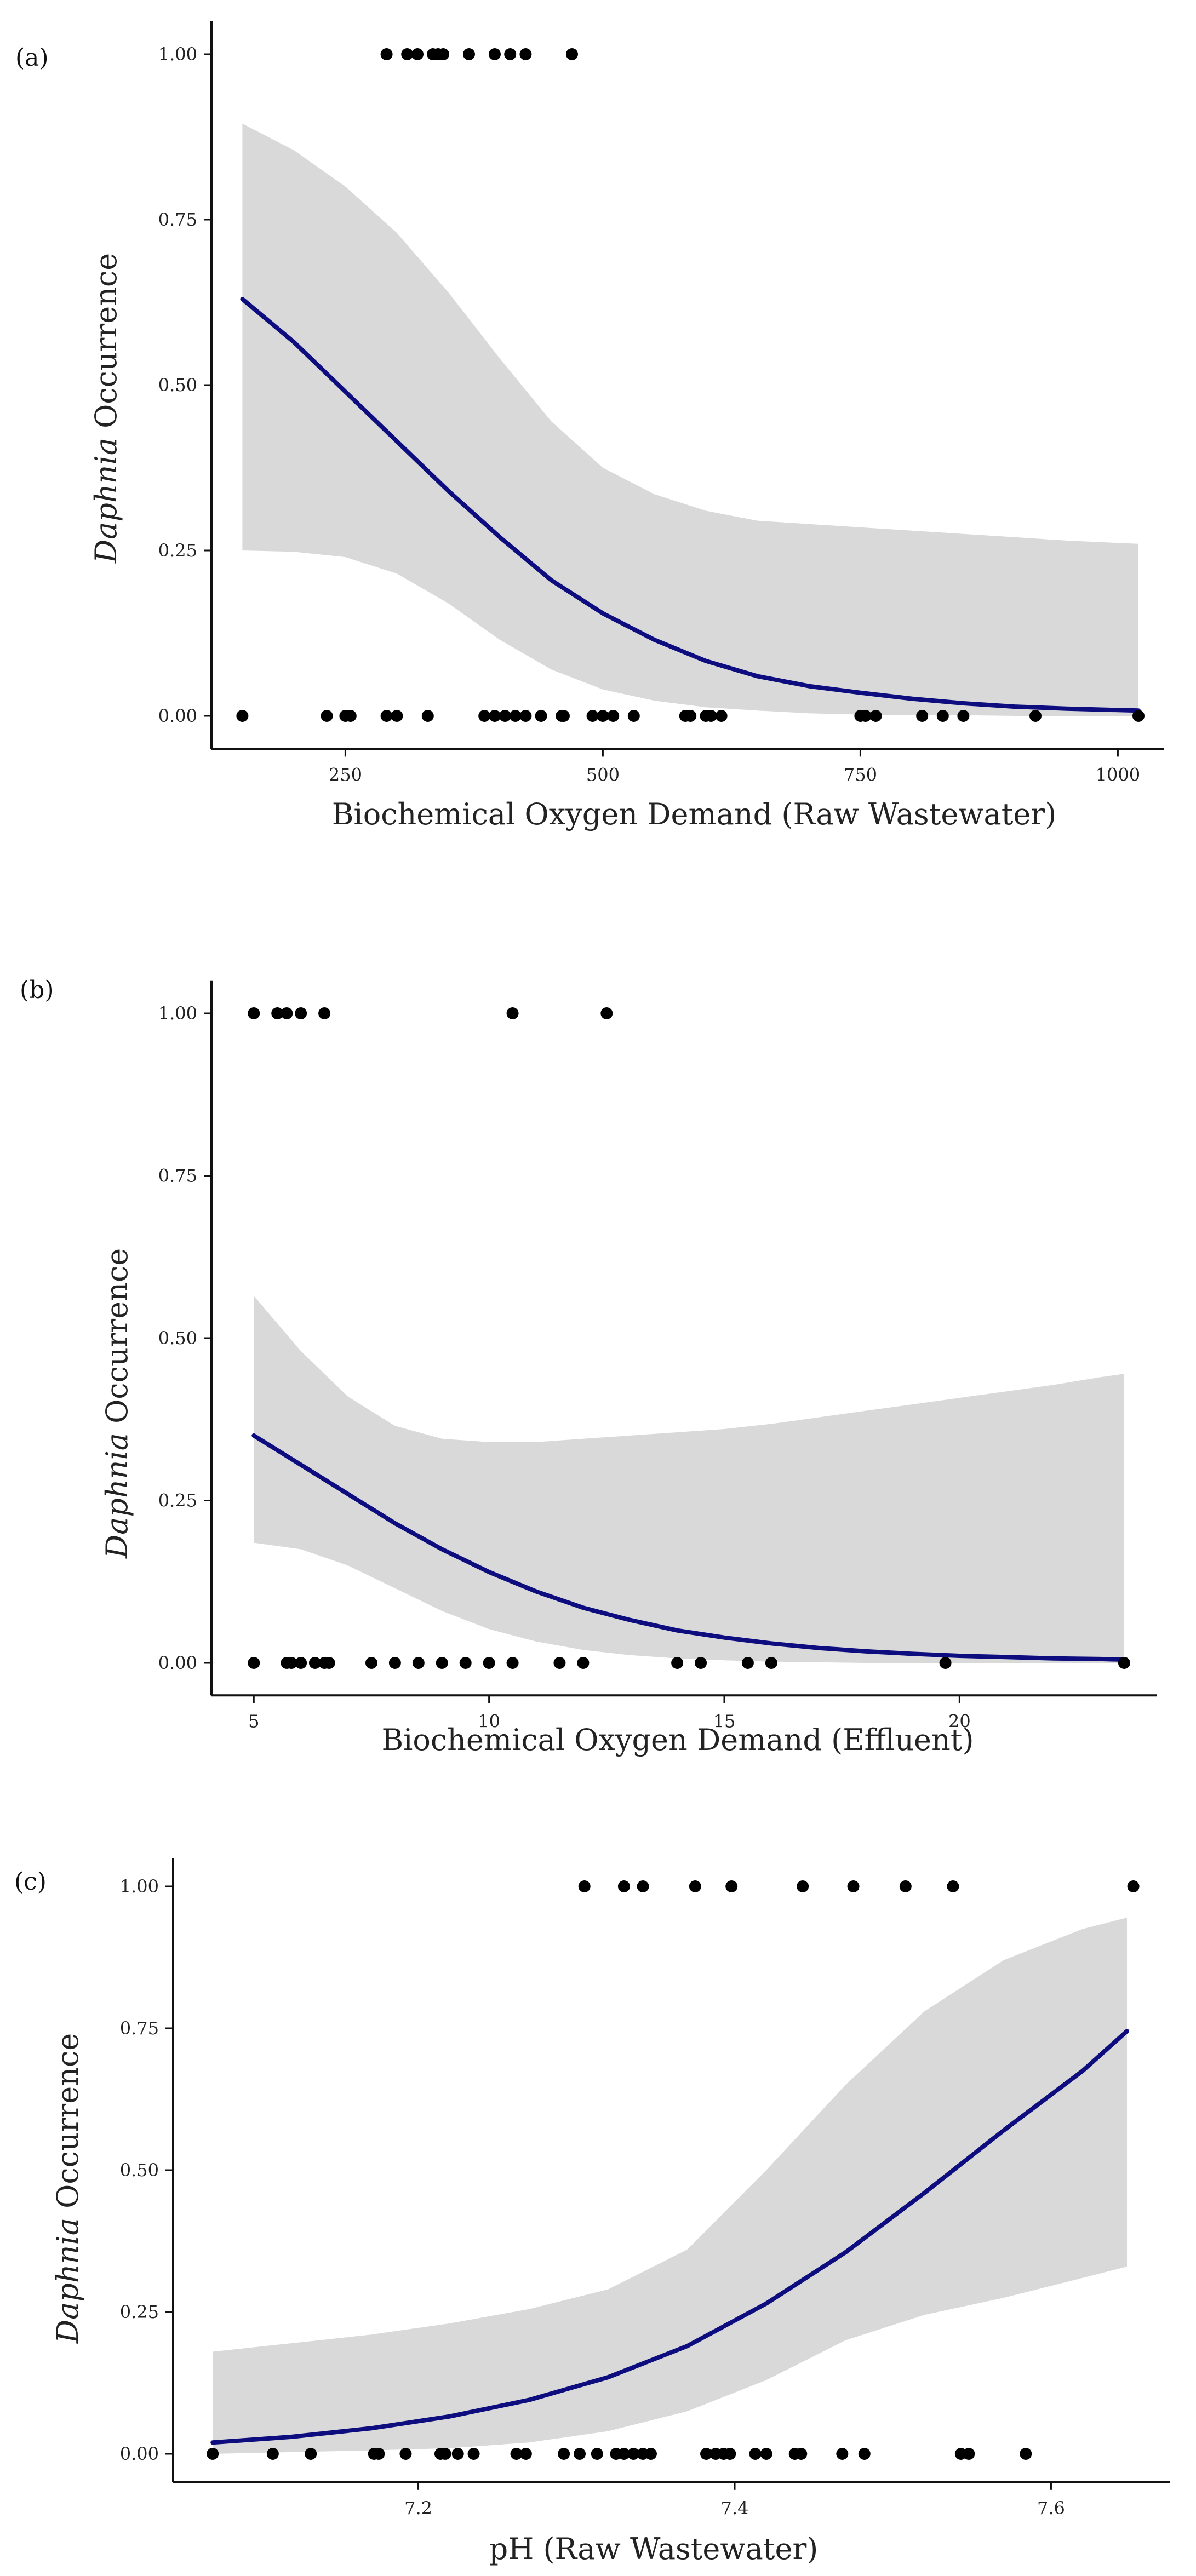 This screenshot has width=1196, height=2576. I want to click on y-axis-title-rest: Occurrence, so click(117, 1340).